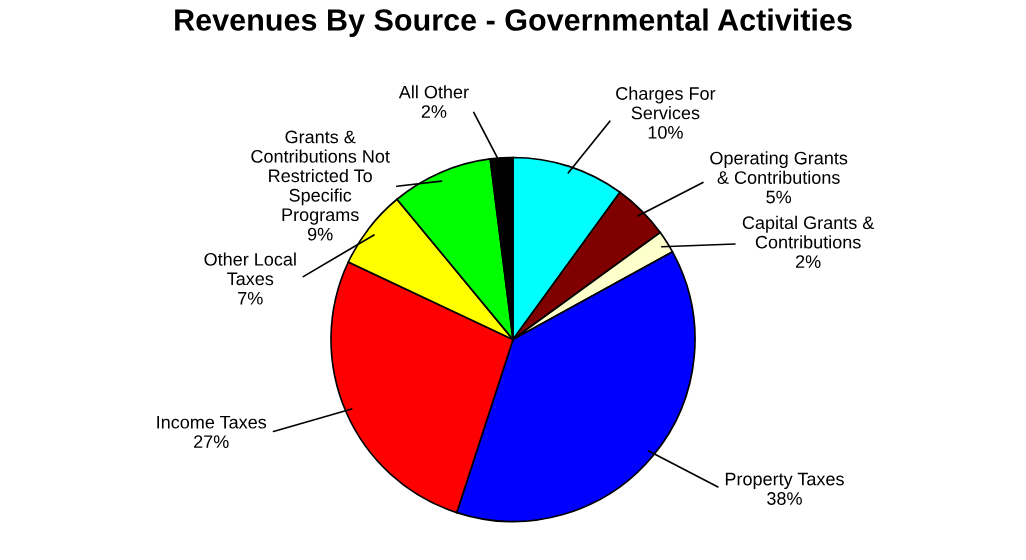 This screenshot has width=1026, height=560. Describe the element at coordinates (666, 103) in the screenshot. I see `slice-label: Charges For Services` at that location.